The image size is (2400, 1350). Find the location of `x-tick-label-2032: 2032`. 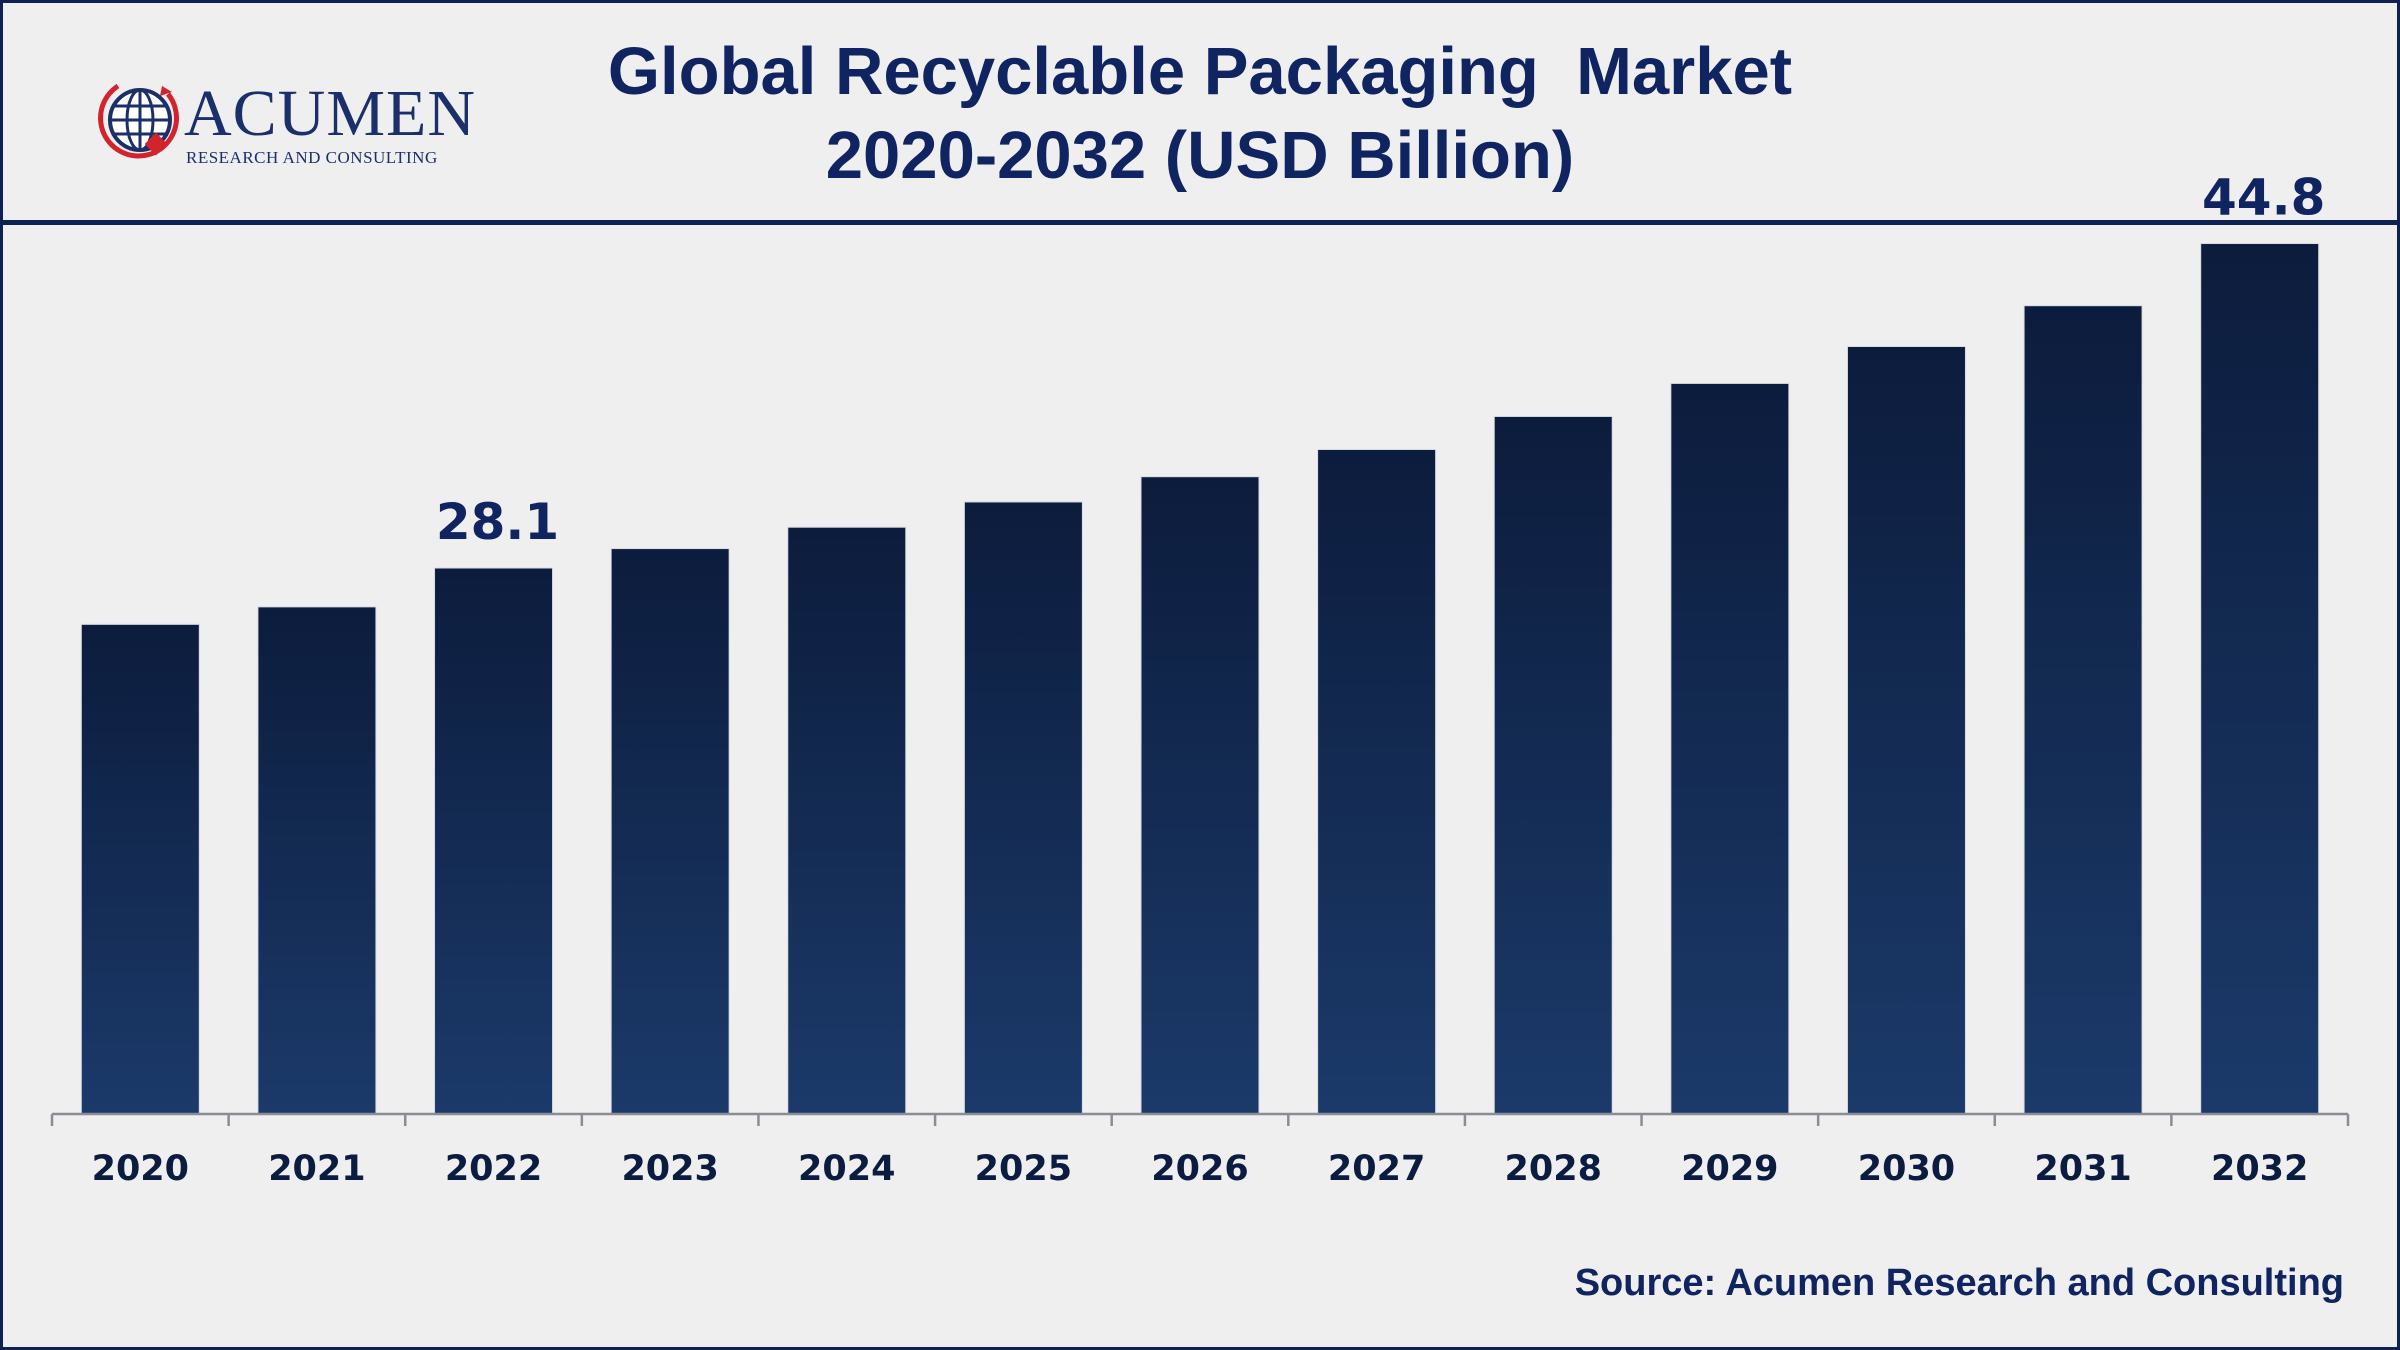

x-tick-label-2032: 2032 is located at coordinates (2259, 1169).